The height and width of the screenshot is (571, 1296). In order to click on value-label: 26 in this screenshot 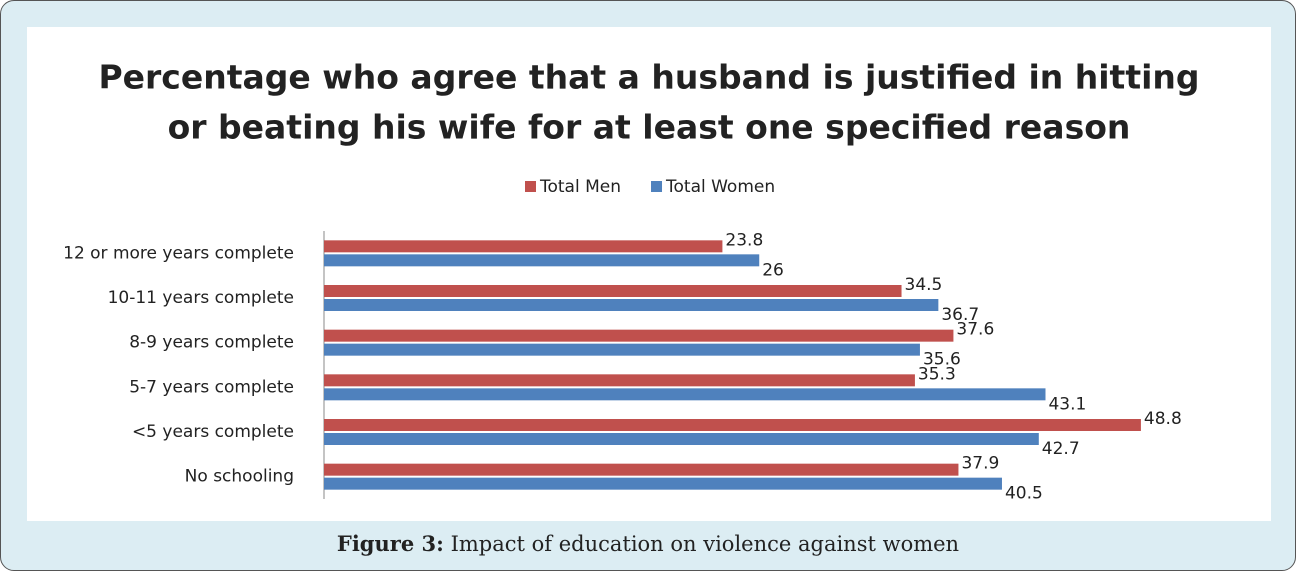, I will do `click(773, 270)`.